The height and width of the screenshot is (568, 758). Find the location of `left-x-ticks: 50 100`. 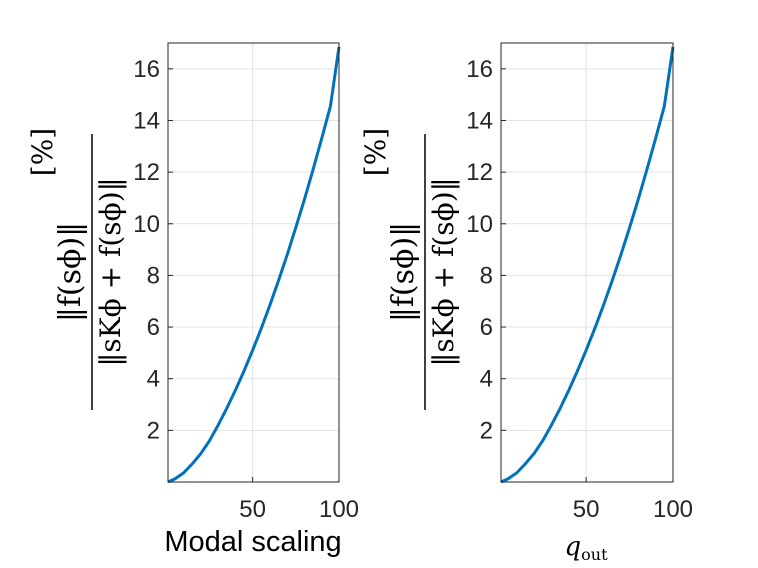

left-x-ticks: 50 100 is located at coordinates (299, 500).